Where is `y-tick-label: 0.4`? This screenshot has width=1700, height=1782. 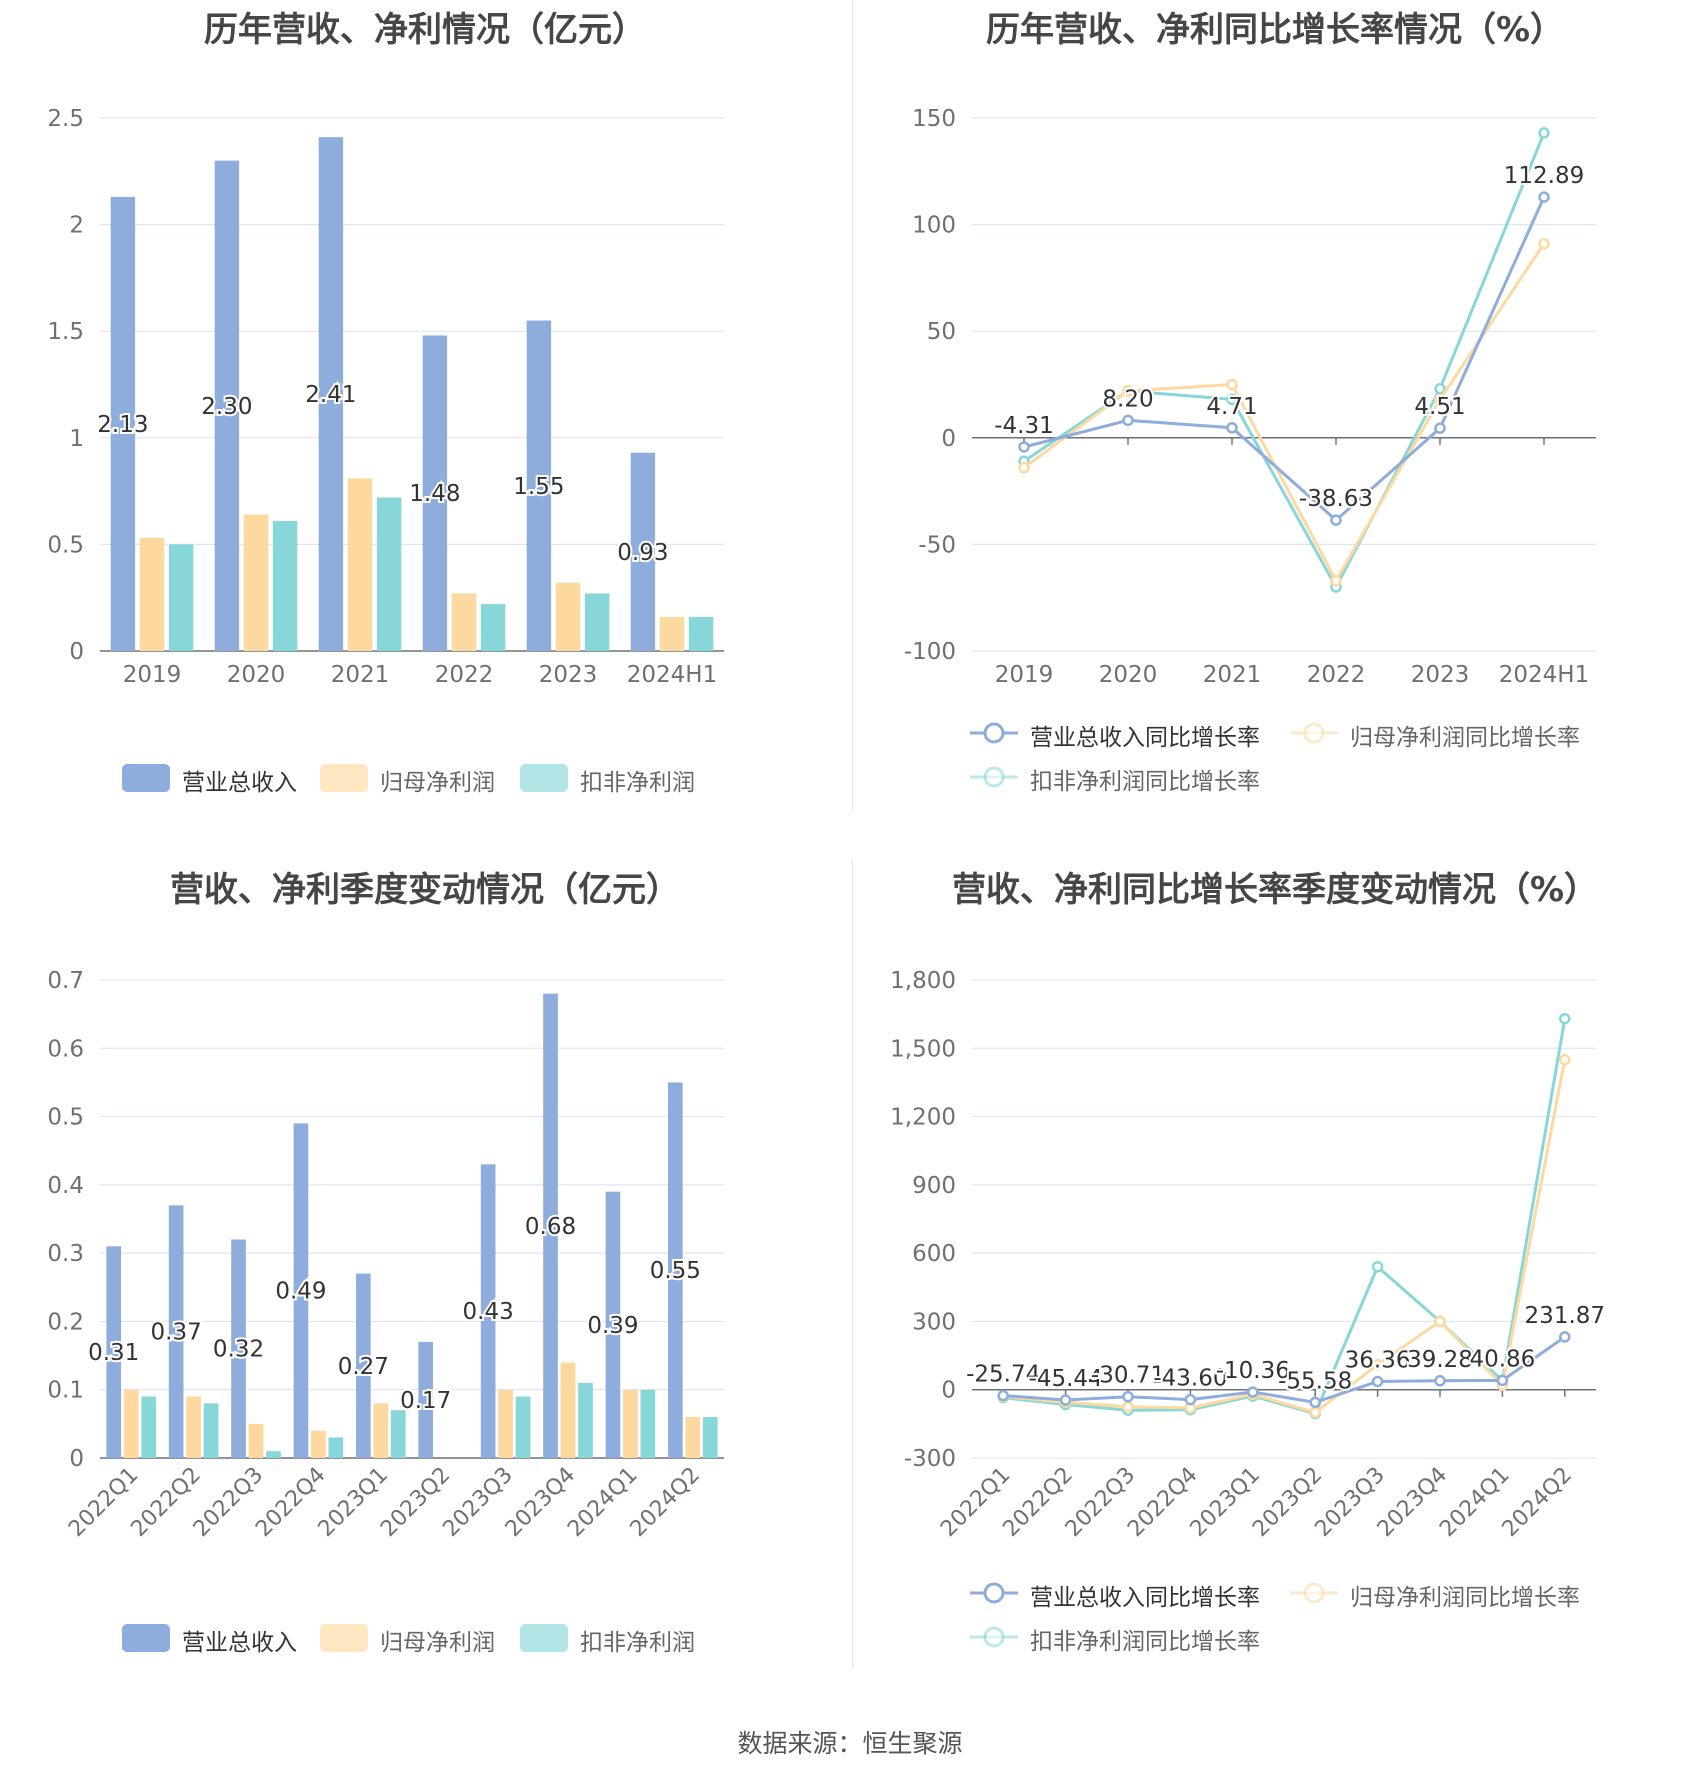
y-tick-label: 0.4 is located at coordinates (65, 1186).